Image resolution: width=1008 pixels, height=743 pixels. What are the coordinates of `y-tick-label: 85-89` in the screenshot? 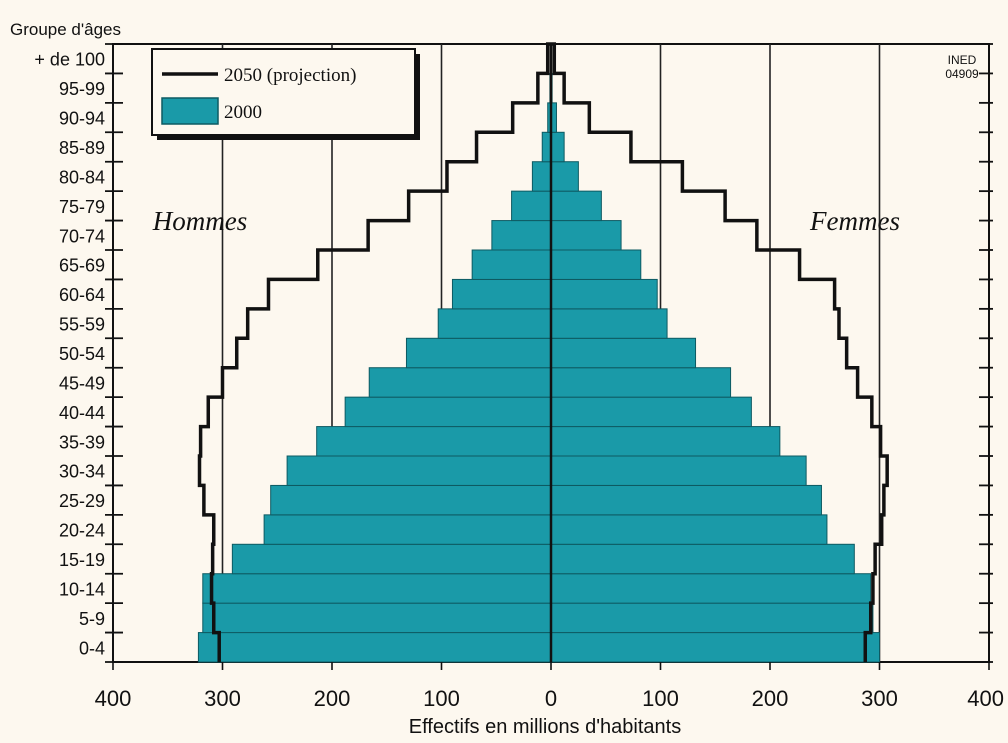 It's located at (82, 148).